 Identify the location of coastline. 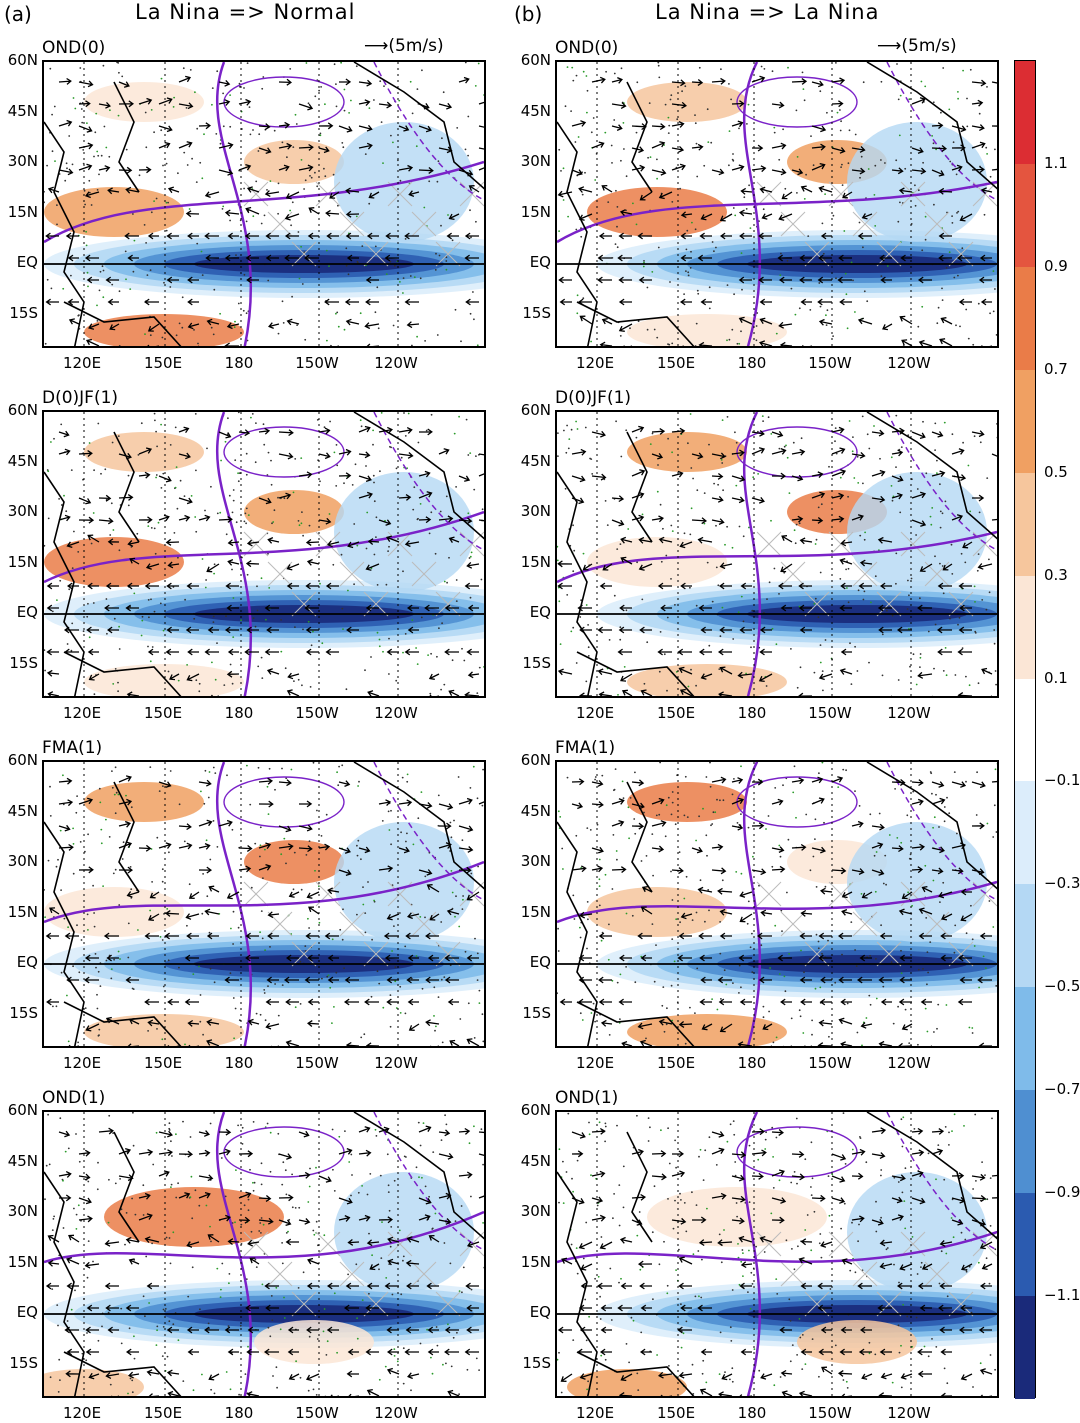
(264, 554).